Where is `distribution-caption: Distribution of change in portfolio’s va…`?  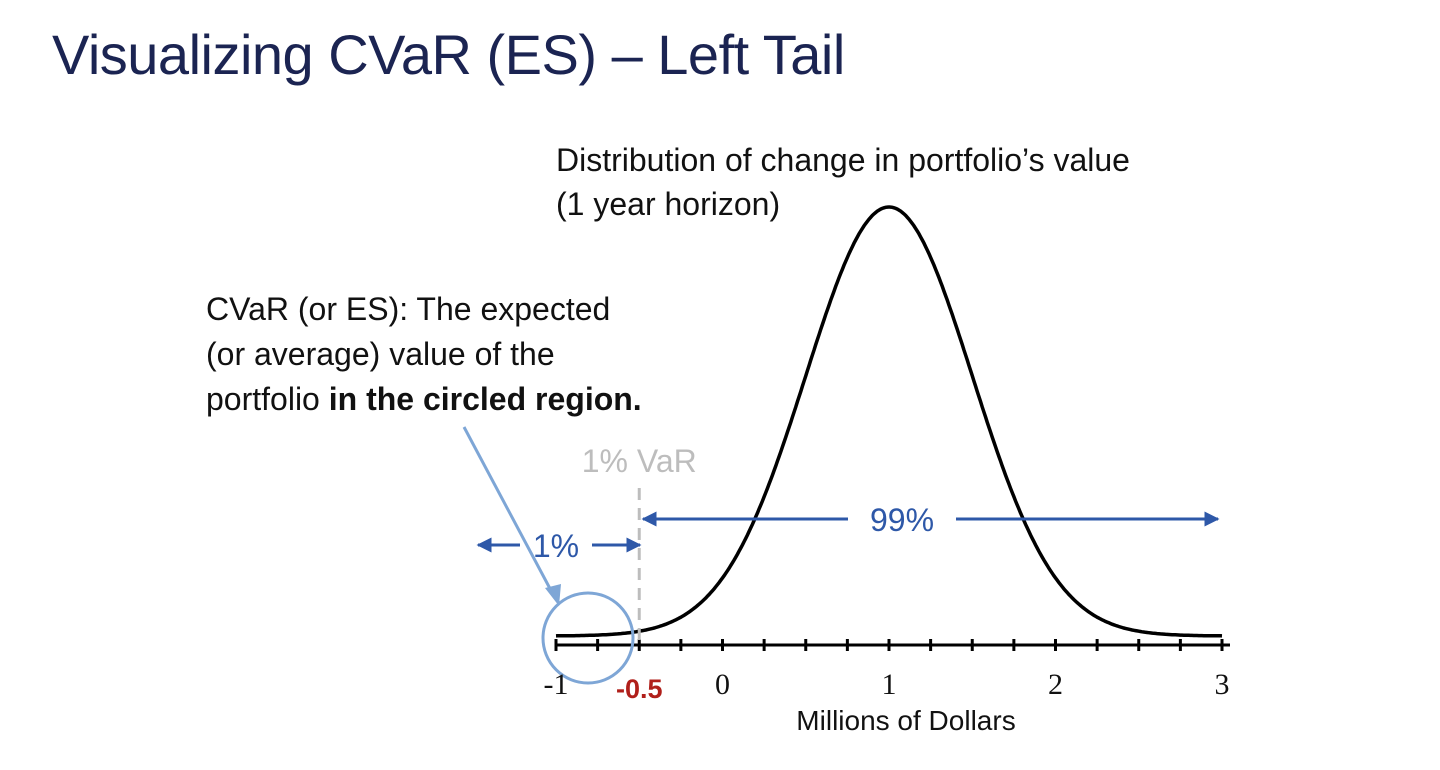
distribution-caption: Distribution of change in portfolio’s va… is located at coordinates (843, 182).